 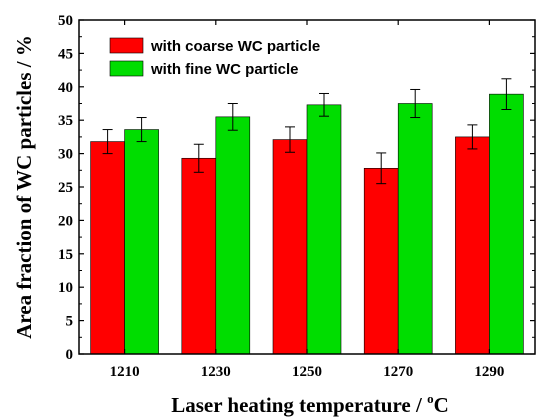 I want to click on x-tick-label: 1230, so click(x=216, y=372).